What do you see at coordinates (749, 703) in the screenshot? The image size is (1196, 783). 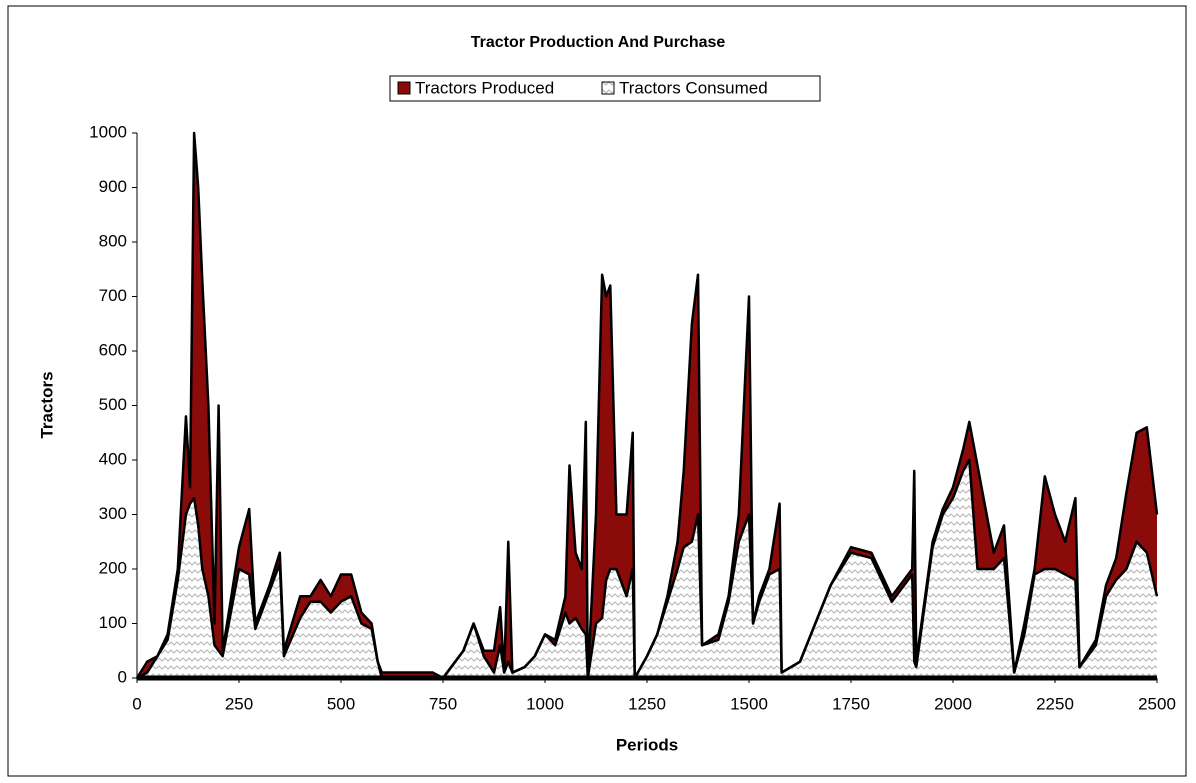 I see `x-tick-label: 1500` at bounding box center [749, 703].